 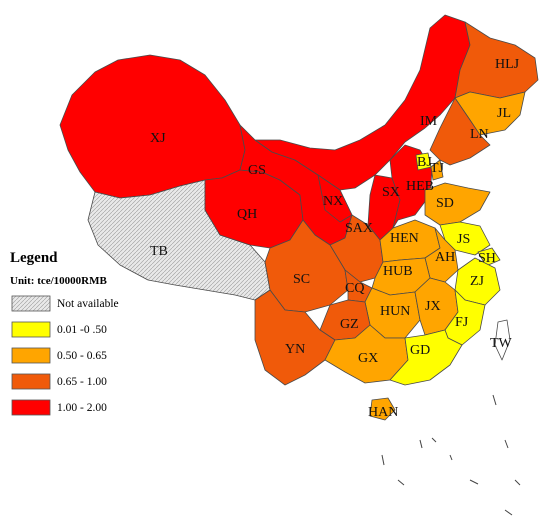 I want to click on label-hlj: HLJ, so click(x=507, y=64).